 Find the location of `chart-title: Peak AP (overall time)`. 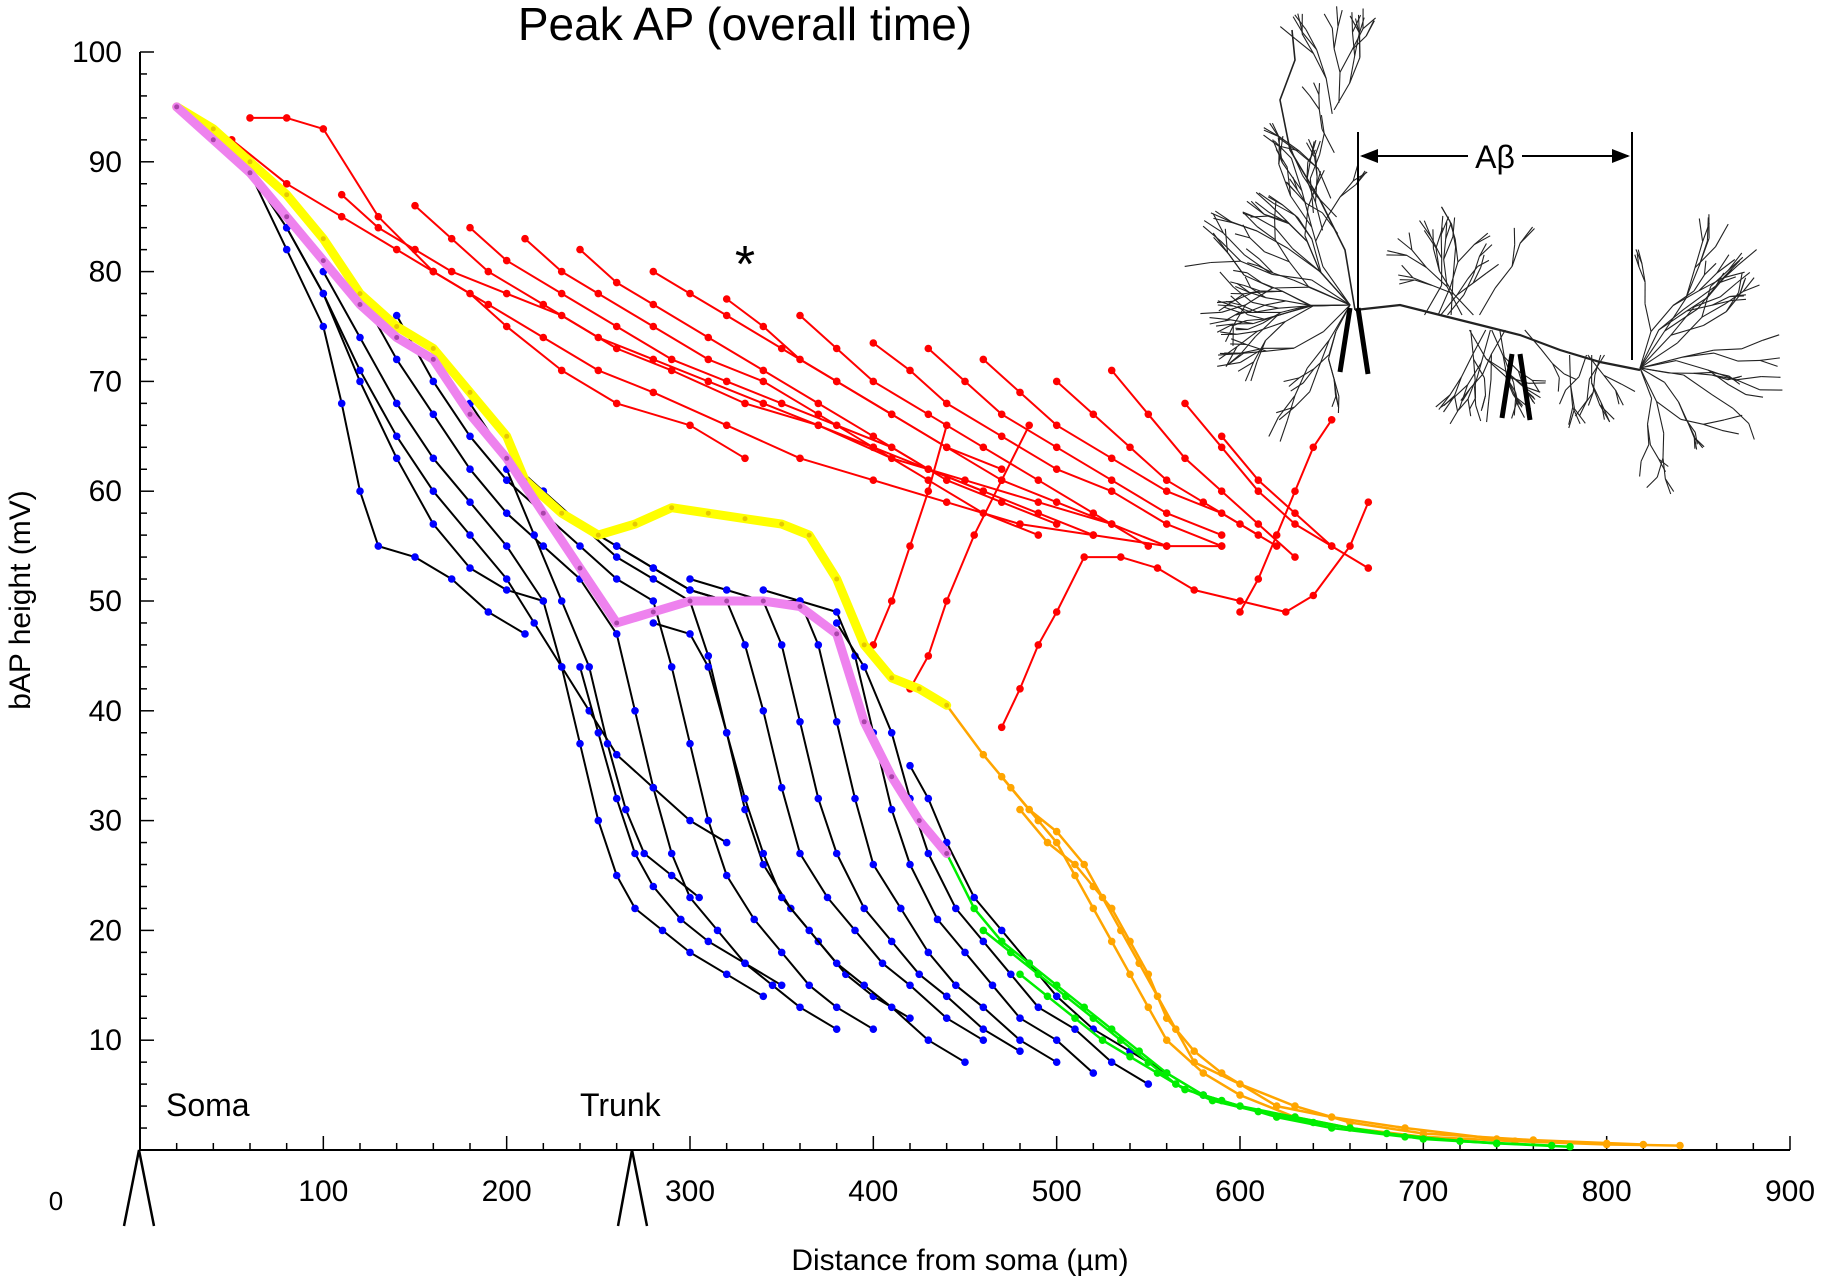

chart-title: Peak AP (overall time) is located at coordinates (745, 25).